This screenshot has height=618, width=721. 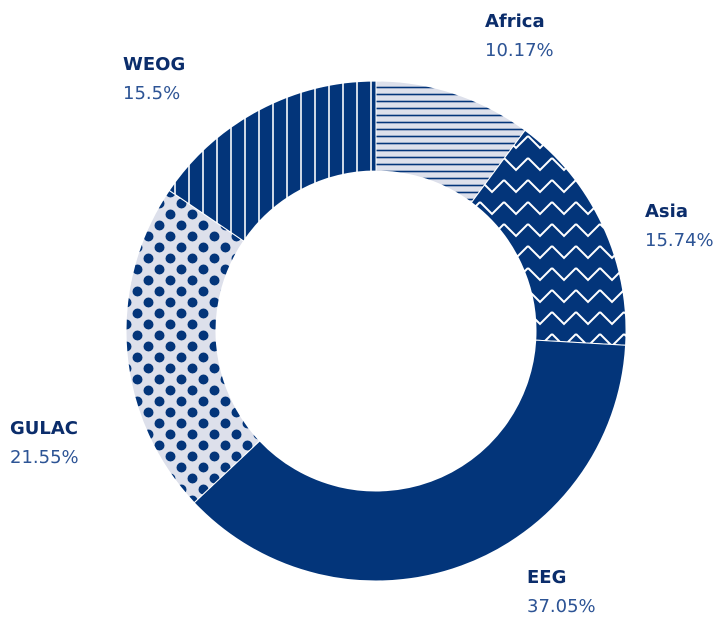 I want to click on slice-value: 10.17%, so click(x=519, y=50).